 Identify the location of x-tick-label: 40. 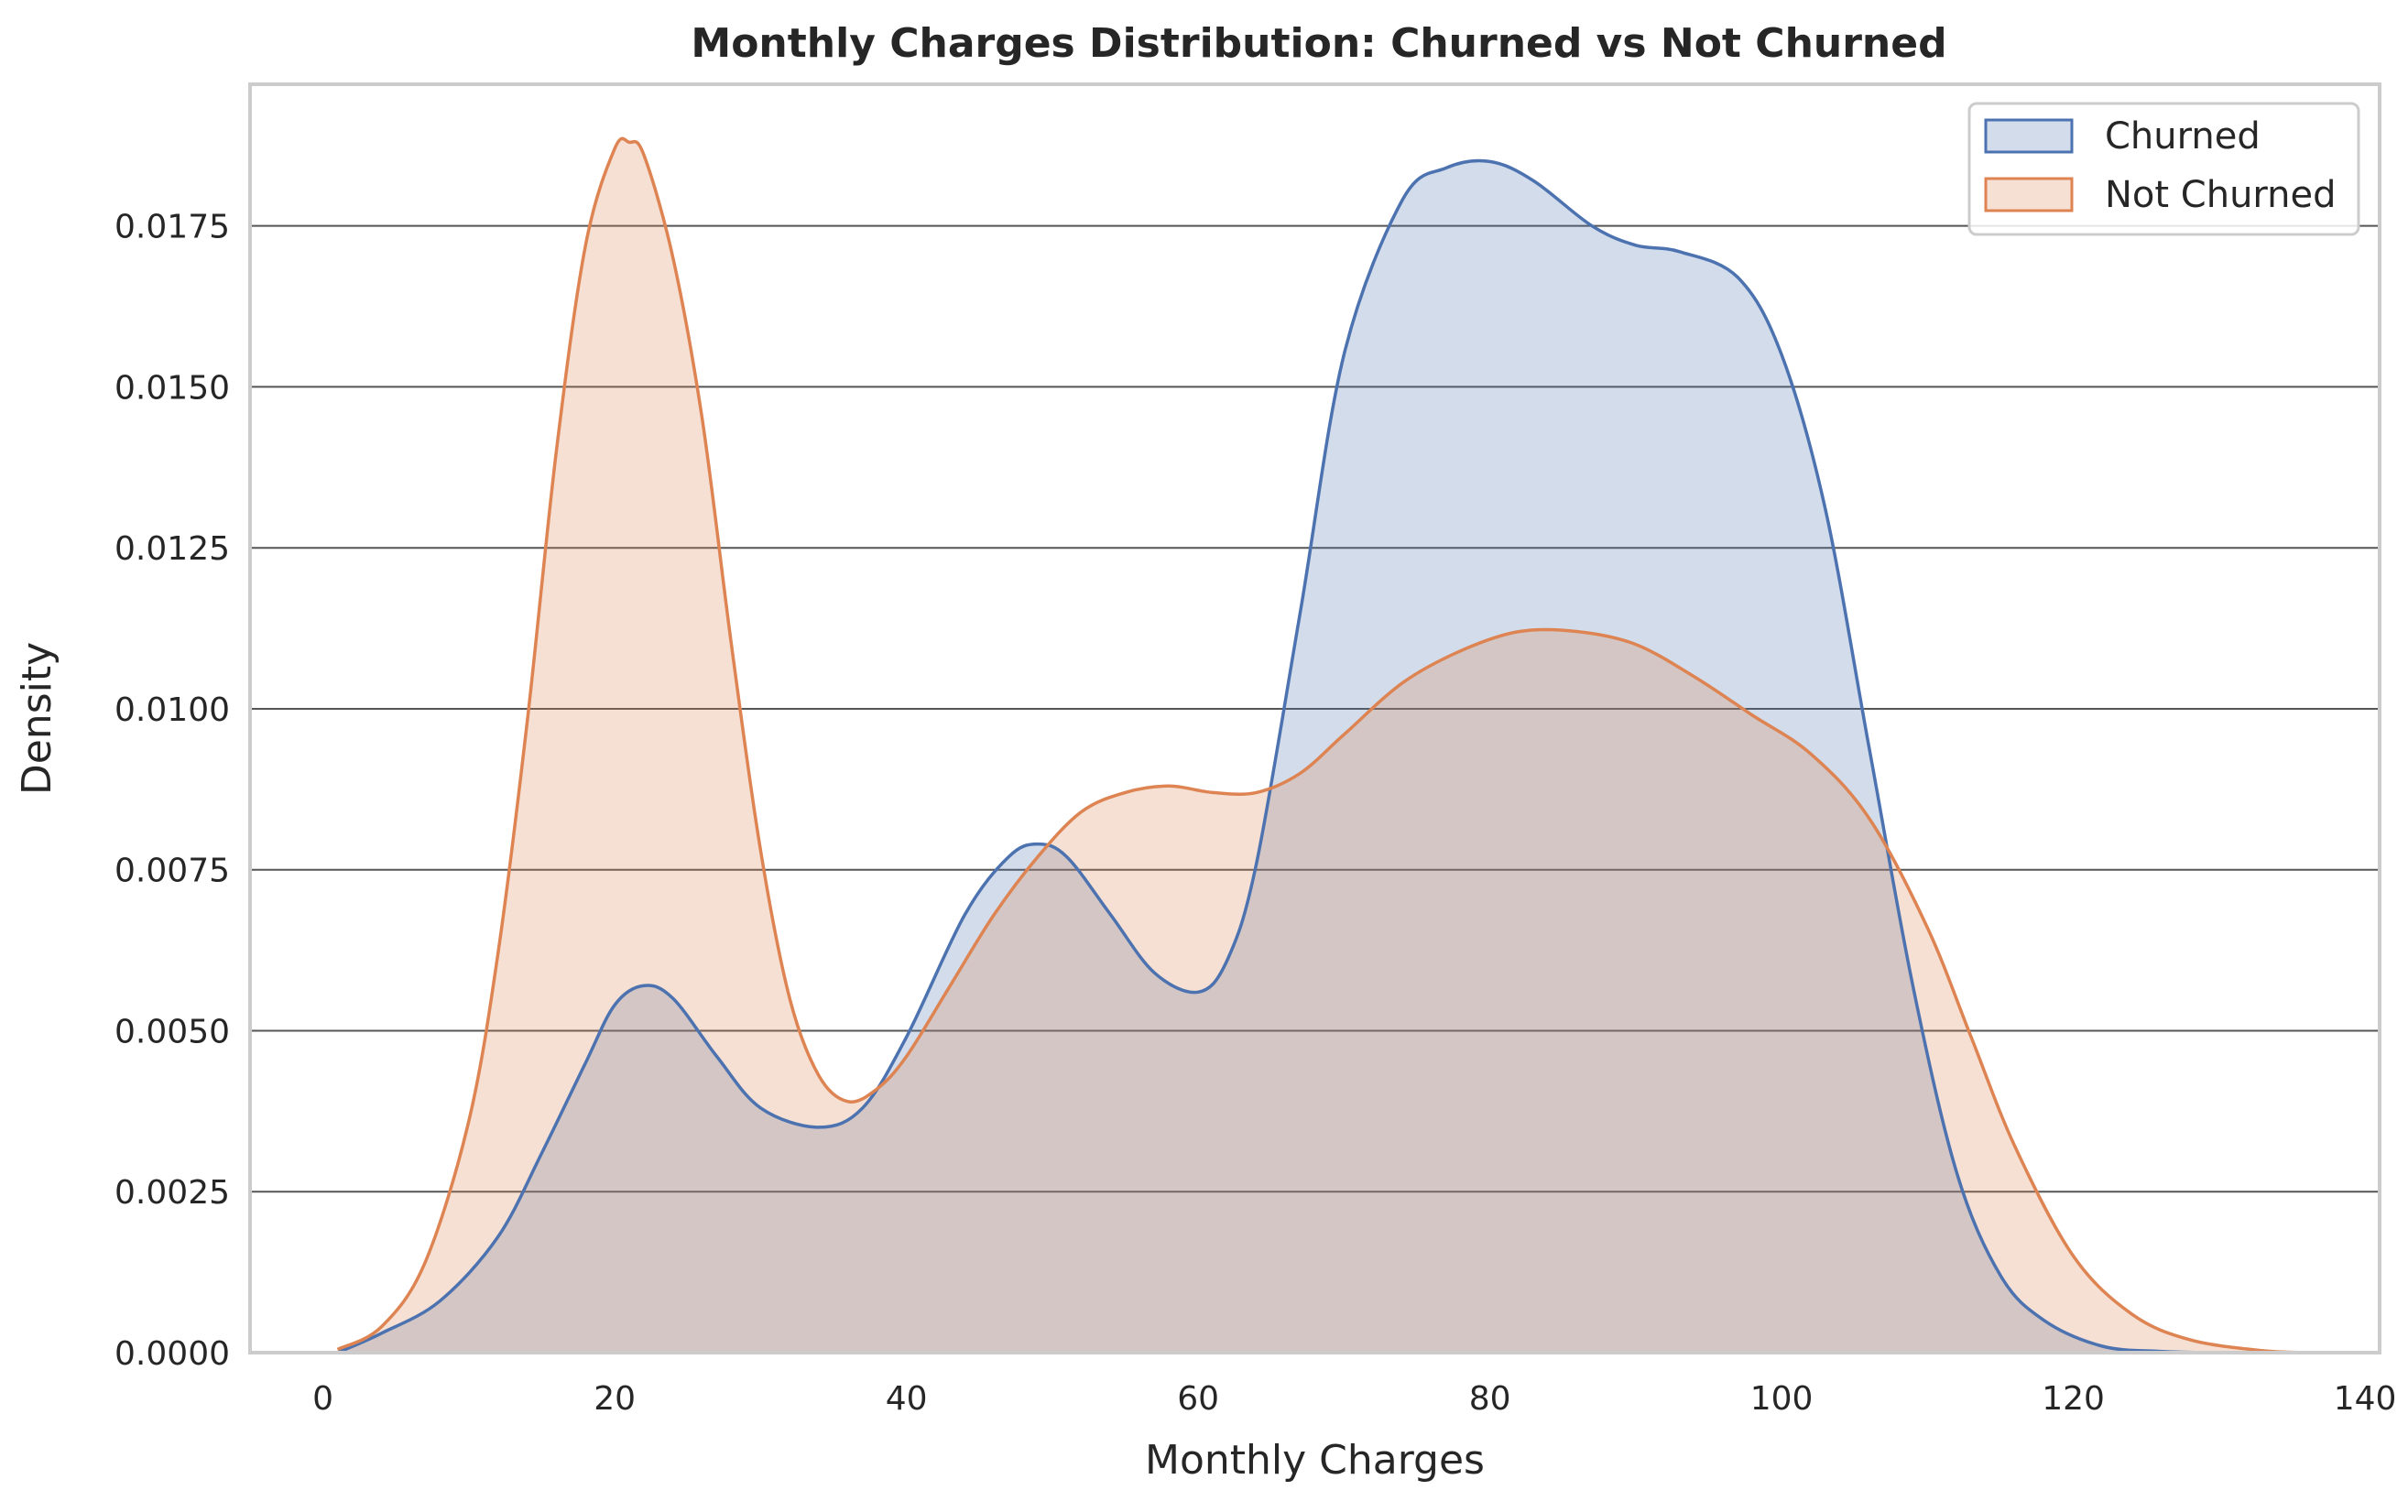
(907, 1399).